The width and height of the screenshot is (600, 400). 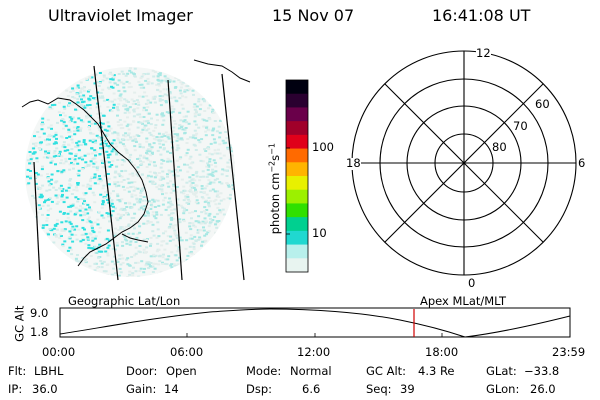 I want to click on info-glat-value: −33.8, so click(x=542, y=371).